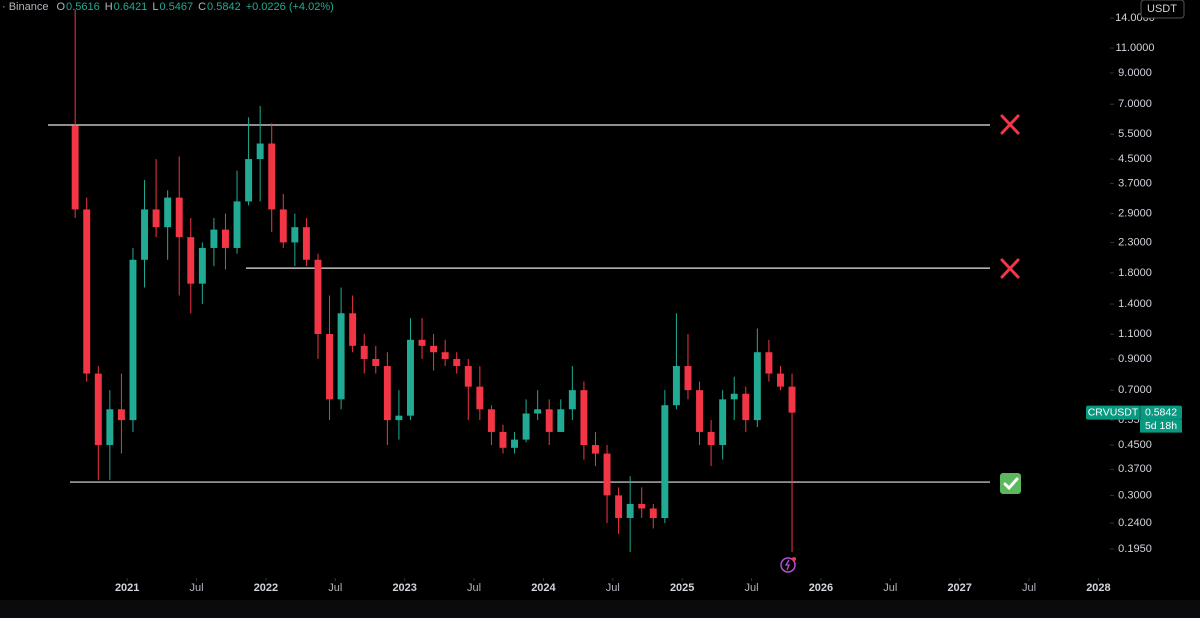  I want to click on header-low-label: L, so click(155, 7).